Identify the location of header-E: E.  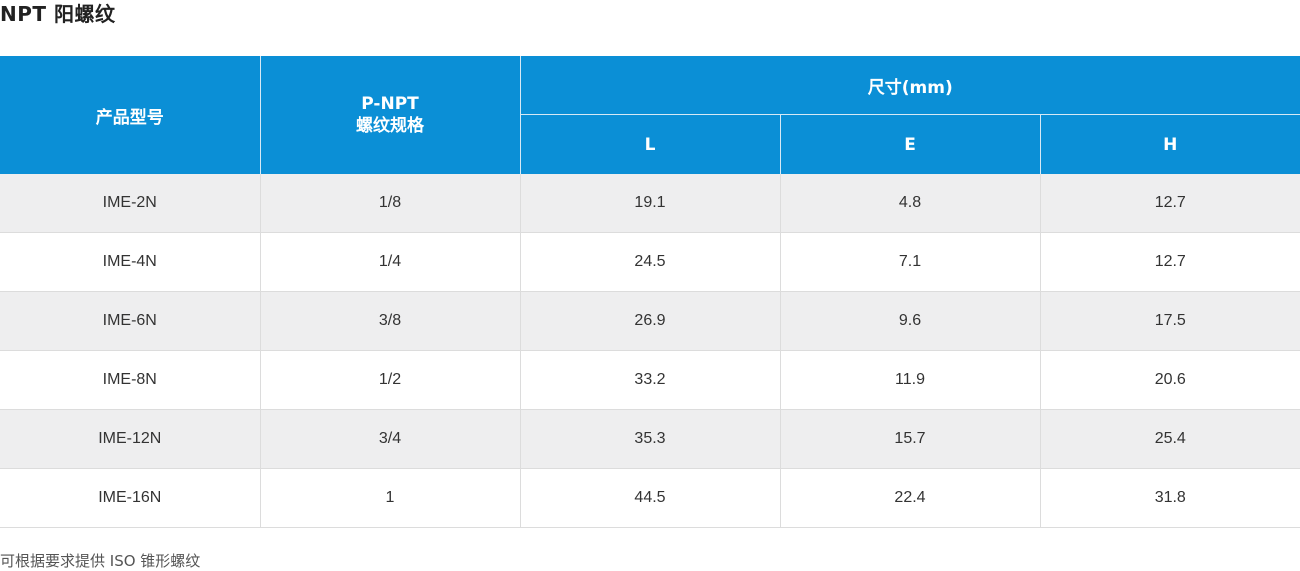
(910, 144).